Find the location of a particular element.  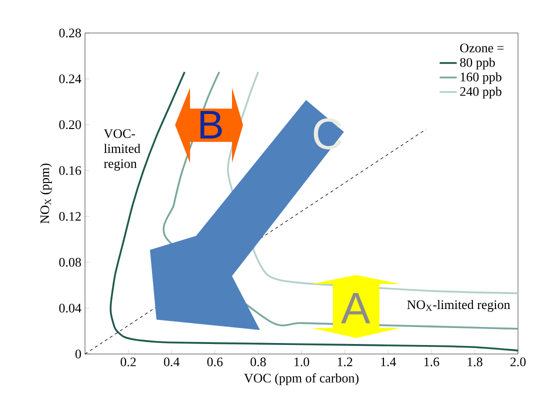

x-tick-label: 1.2 is located at coordinates (345, 362).